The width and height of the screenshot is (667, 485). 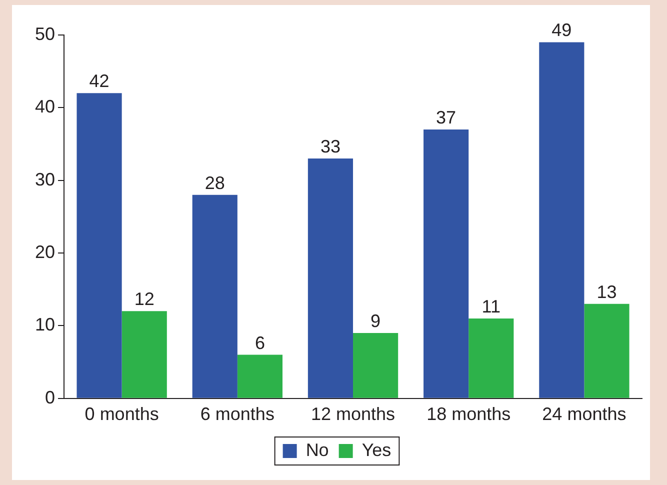 I want to click on x-tick-label: 0 months, so click(x=121, y=414).